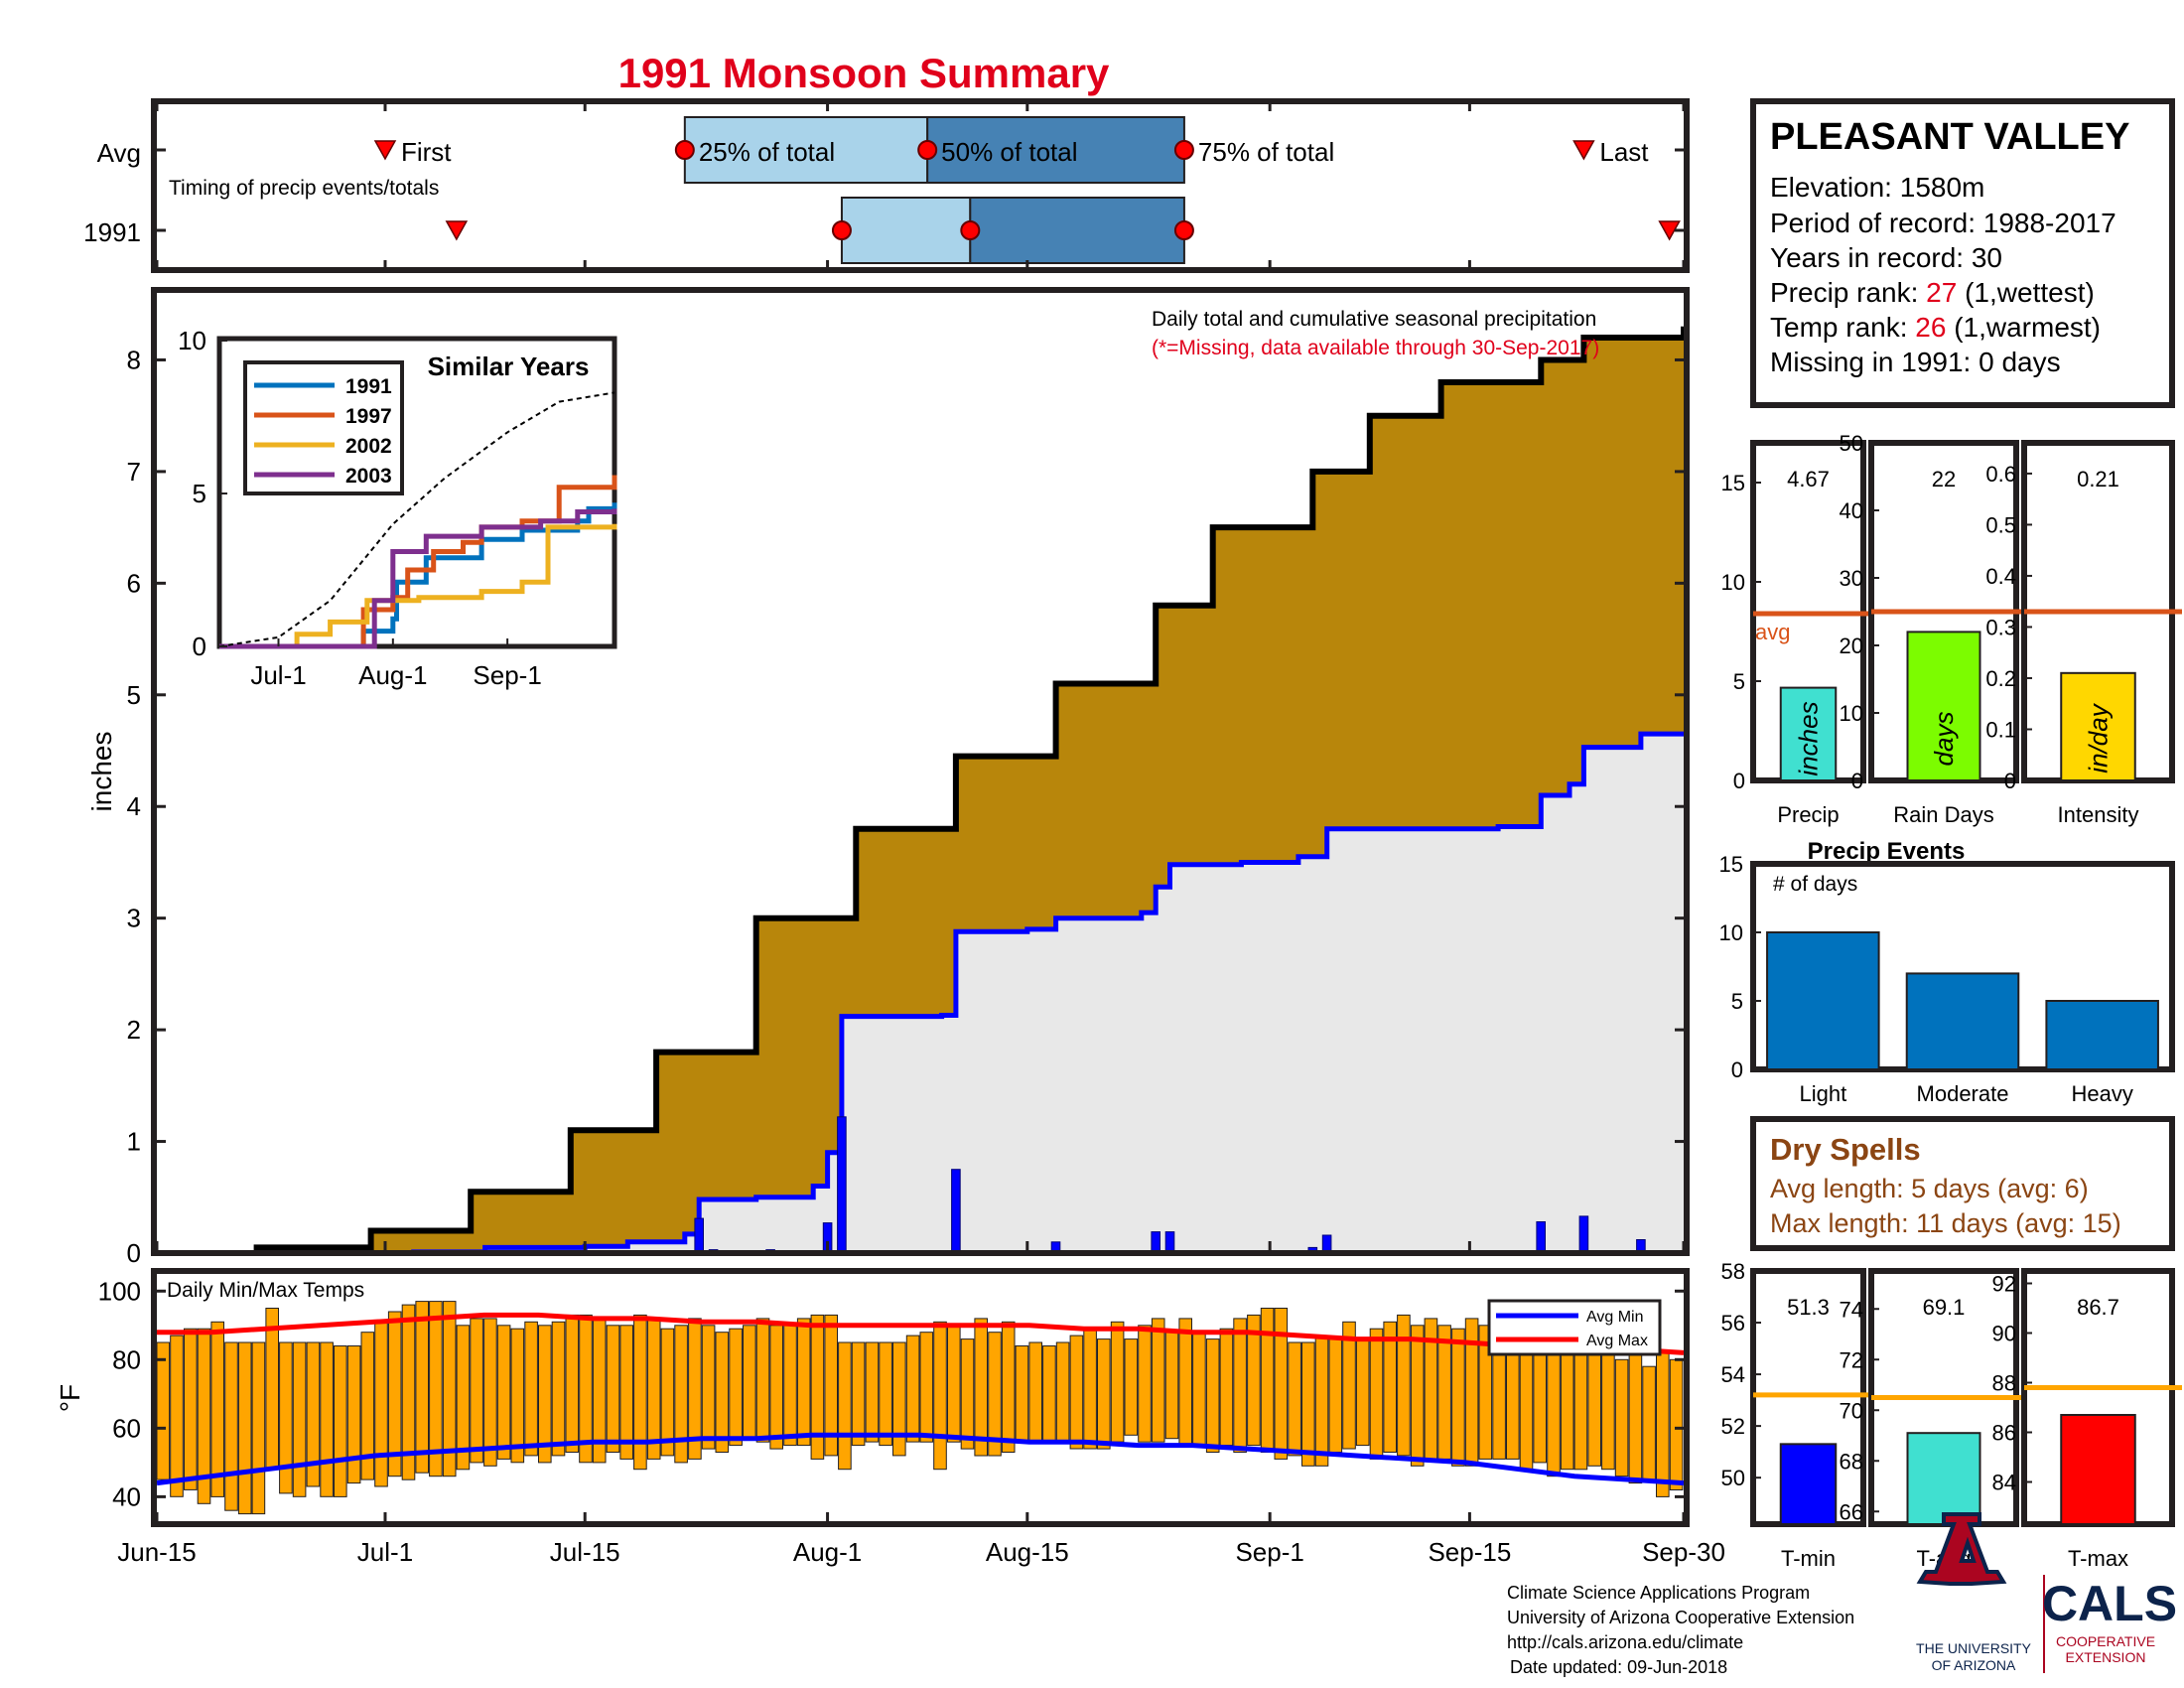 This screenshot has width=2184, height=1688. I want to click on precip-value: 4.67, so click(1808, 479).